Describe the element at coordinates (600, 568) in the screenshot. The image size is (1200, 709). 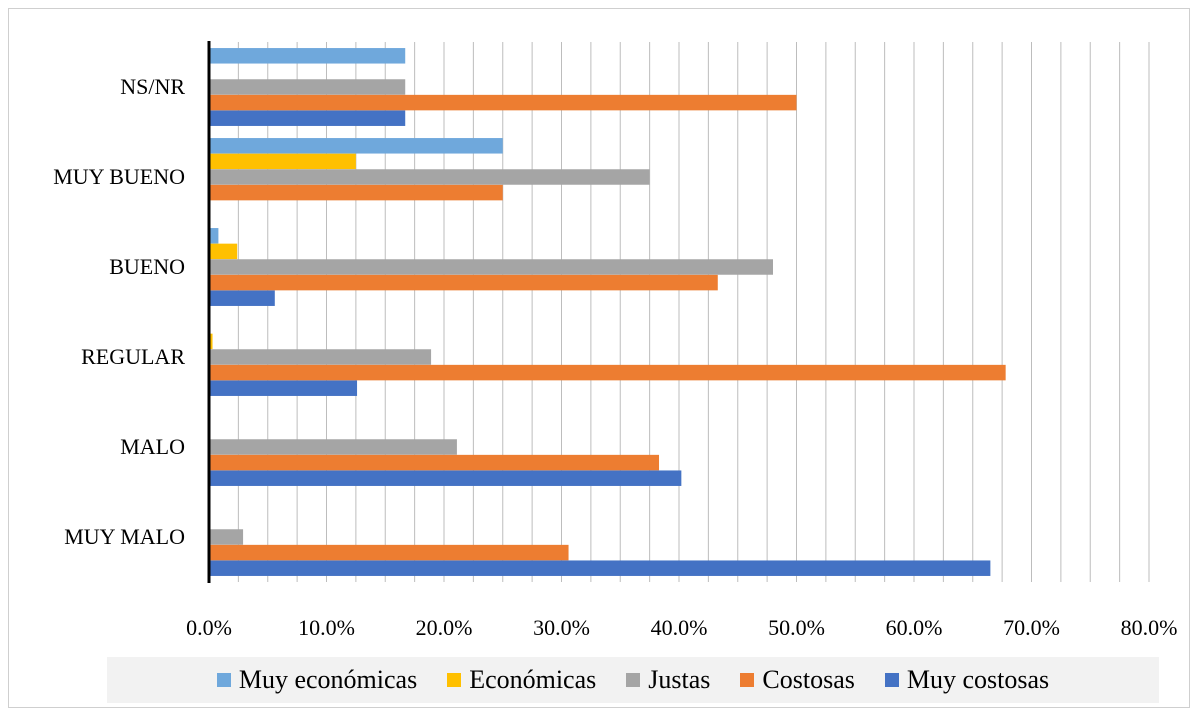
I see `bar-muy-malo-muy-costosas` at that location.